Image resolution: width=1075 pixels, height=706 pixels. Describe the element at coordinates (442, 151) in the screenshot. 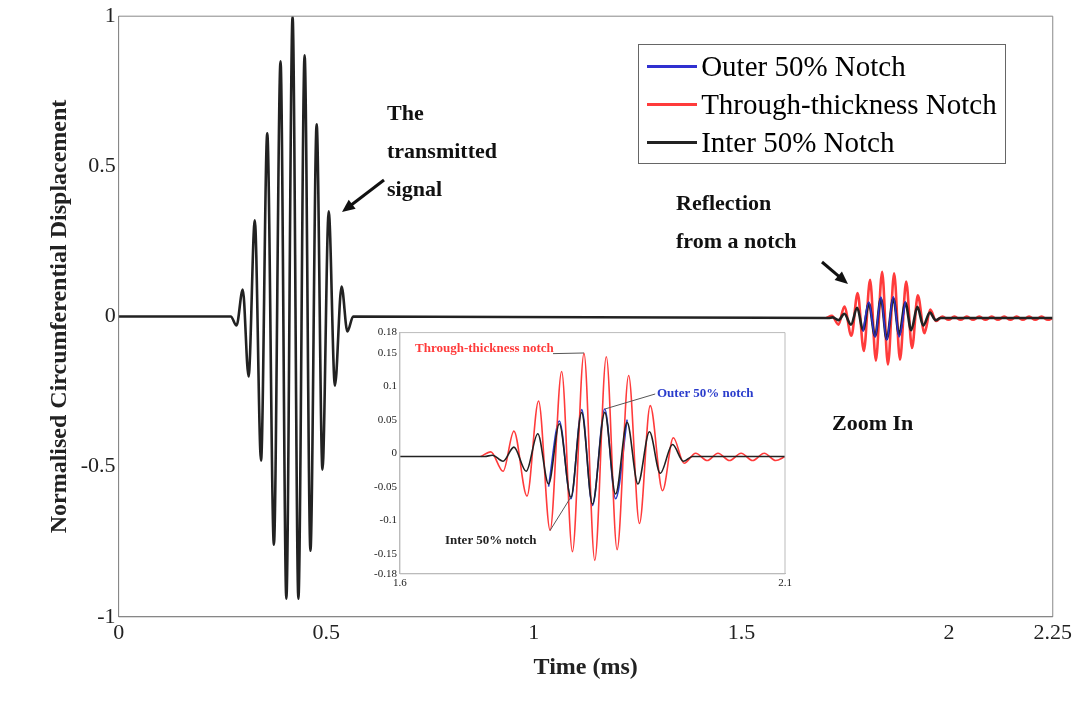

I see `annotation: The transmitted signal` at that location.